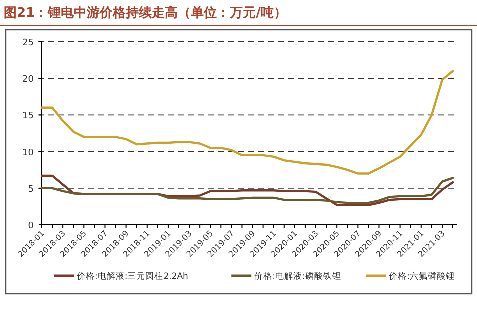  Describe the element at coordinates (422, 276) in the screenshot. I see `legend-label: 价格:六氟磷酸锂` at that location.